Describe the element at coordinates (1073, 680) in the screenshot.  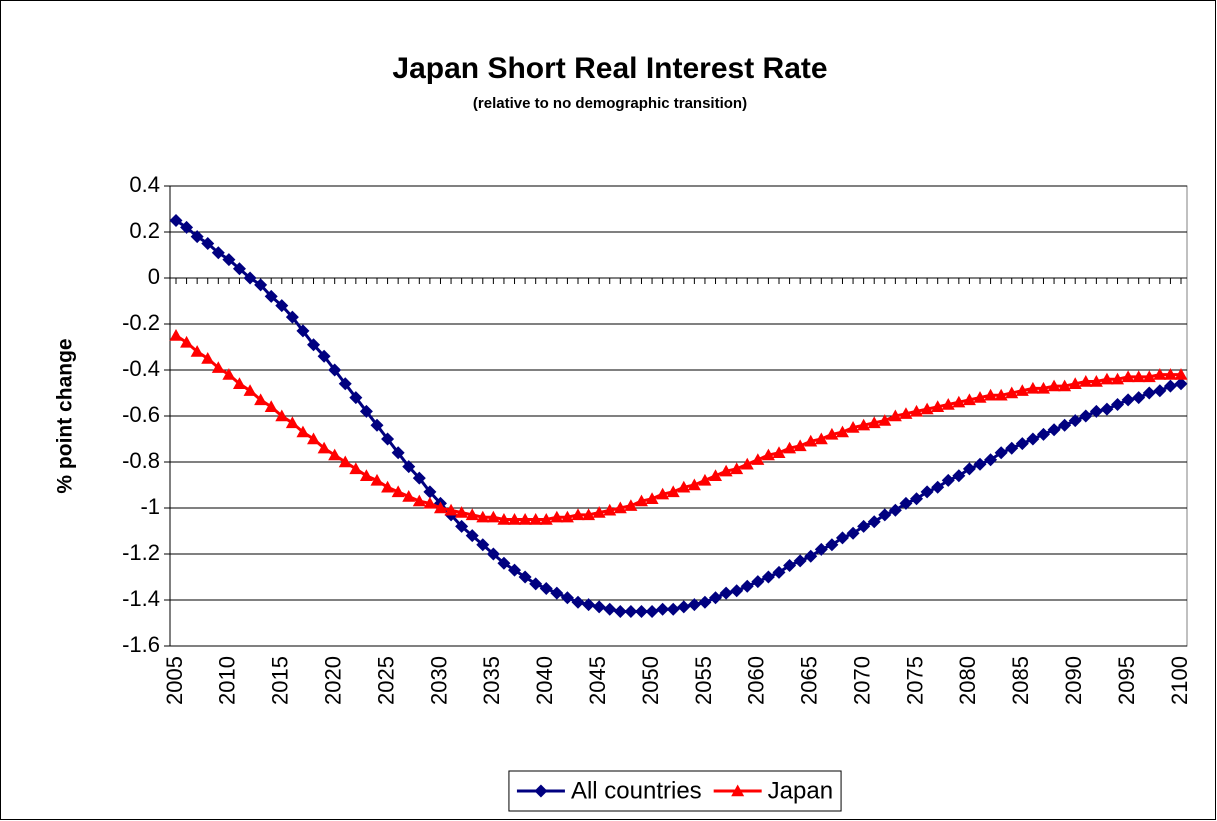
I see `x-tick-label: 2090` at that location.